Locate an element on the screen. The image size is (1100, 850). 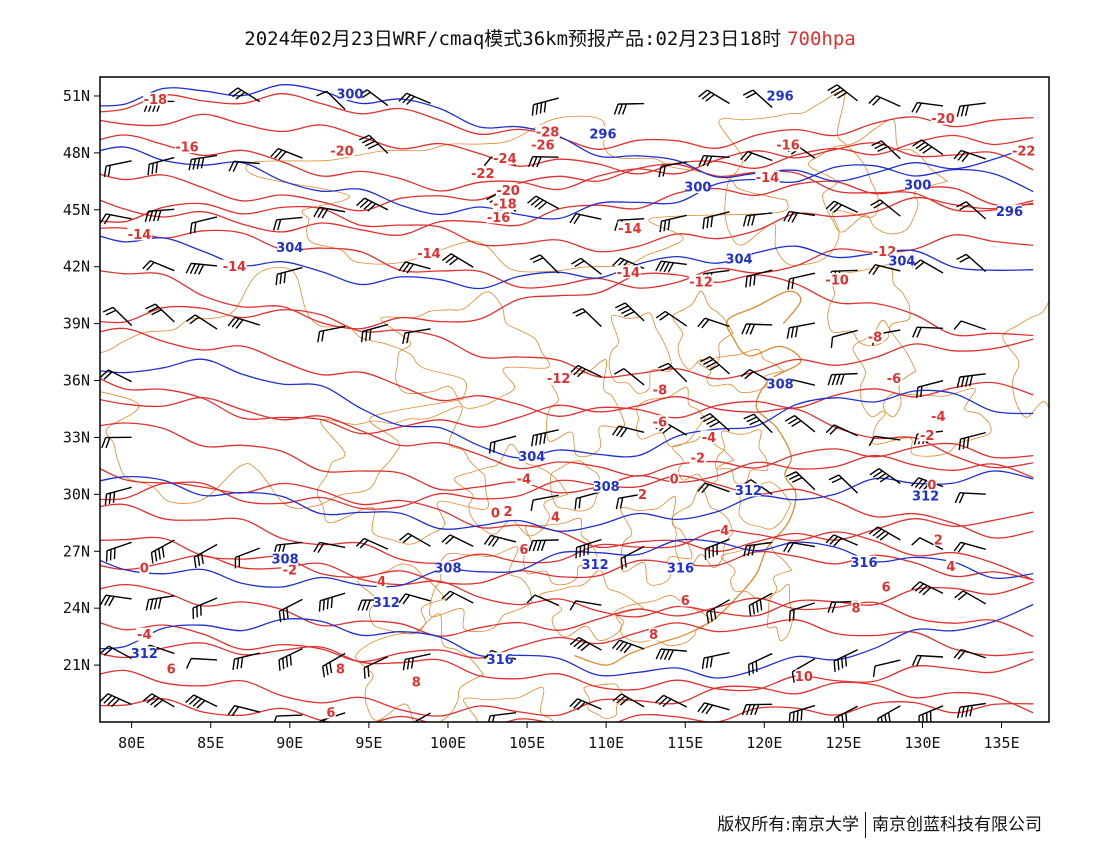
lon-label: 120E is located at coordinates (764, 743).